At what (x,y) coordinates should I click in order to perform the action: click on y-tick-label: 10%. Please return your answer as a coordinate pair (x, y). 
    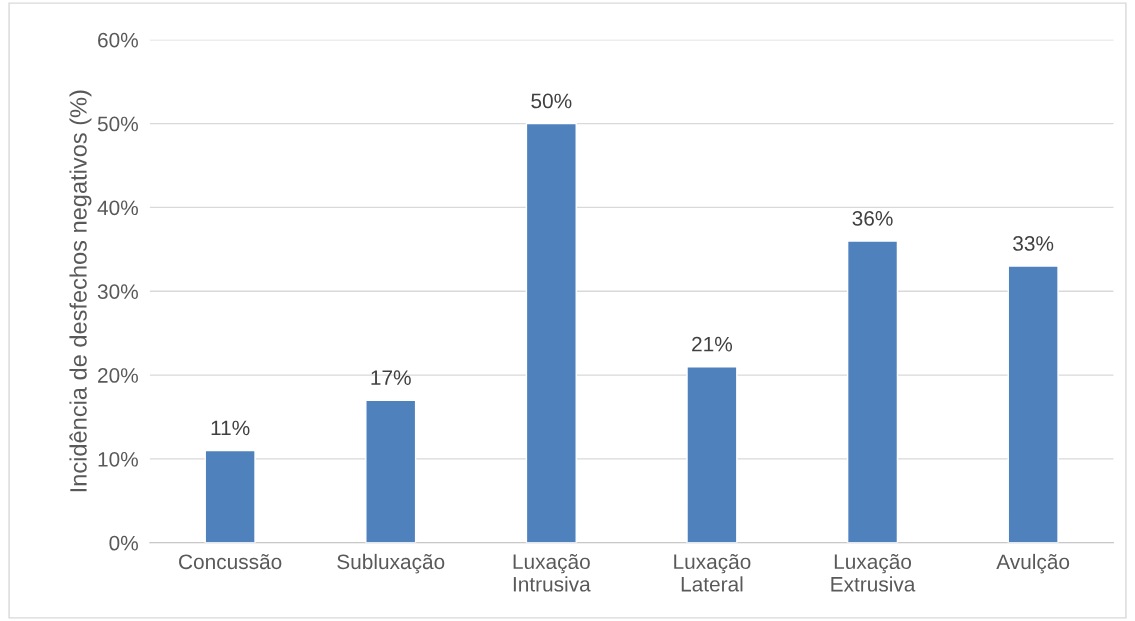
    Looking at the image, I should click on (118, 459).